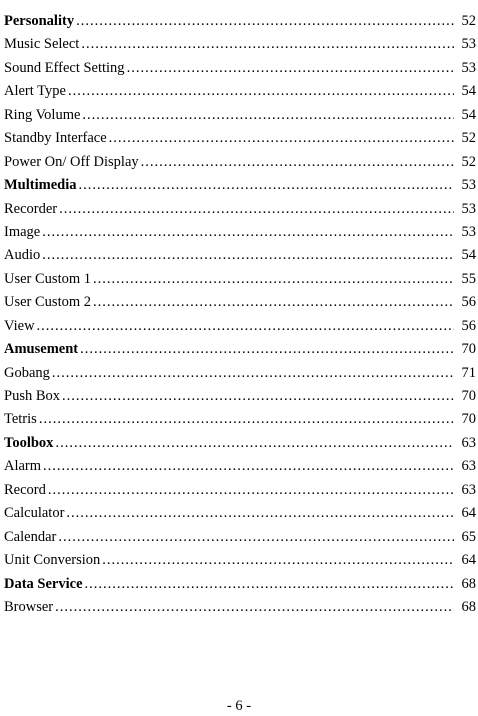  Describe the element at coordinates (31, 208) in the screenshot. I see `toc-entry-title: Recorder` at that location.